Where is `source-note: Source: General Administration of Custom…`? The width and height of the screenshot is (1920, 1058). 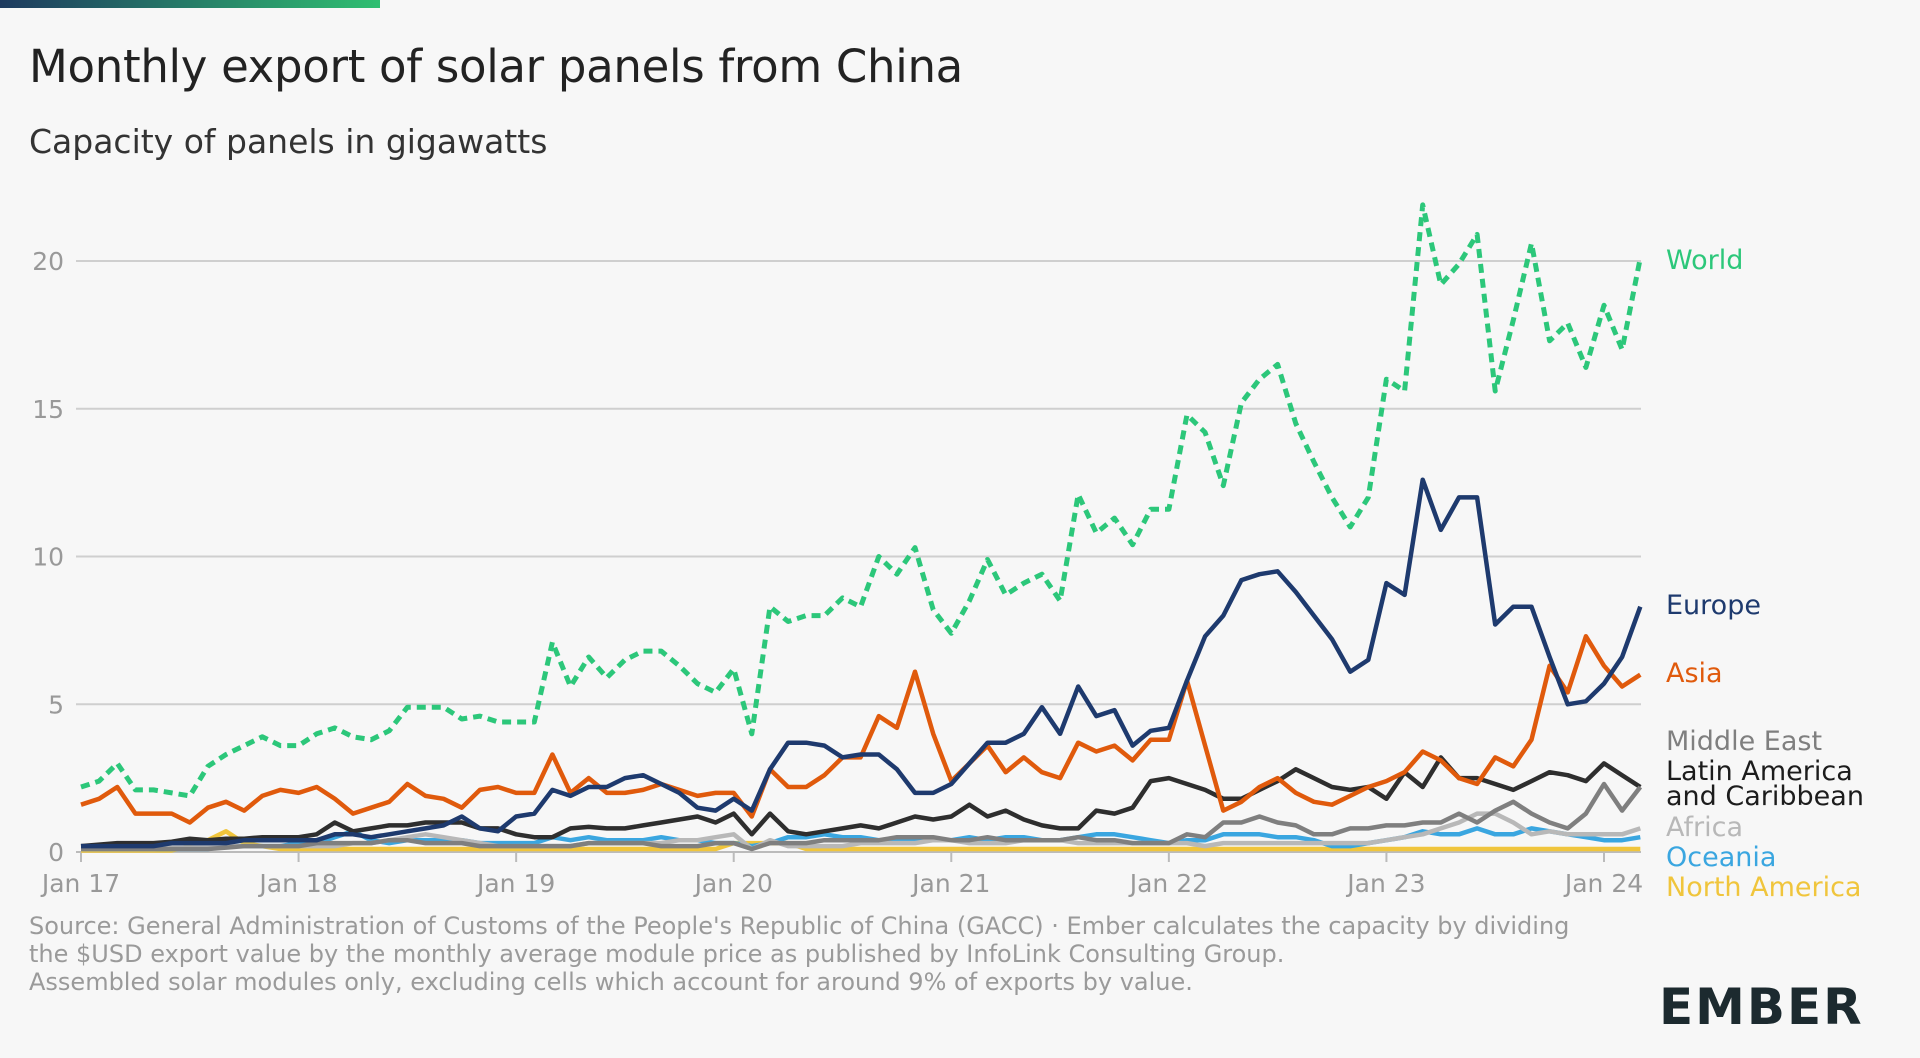
source-note: Source: General Administration of Custom… is located at coordinates (809, 954).